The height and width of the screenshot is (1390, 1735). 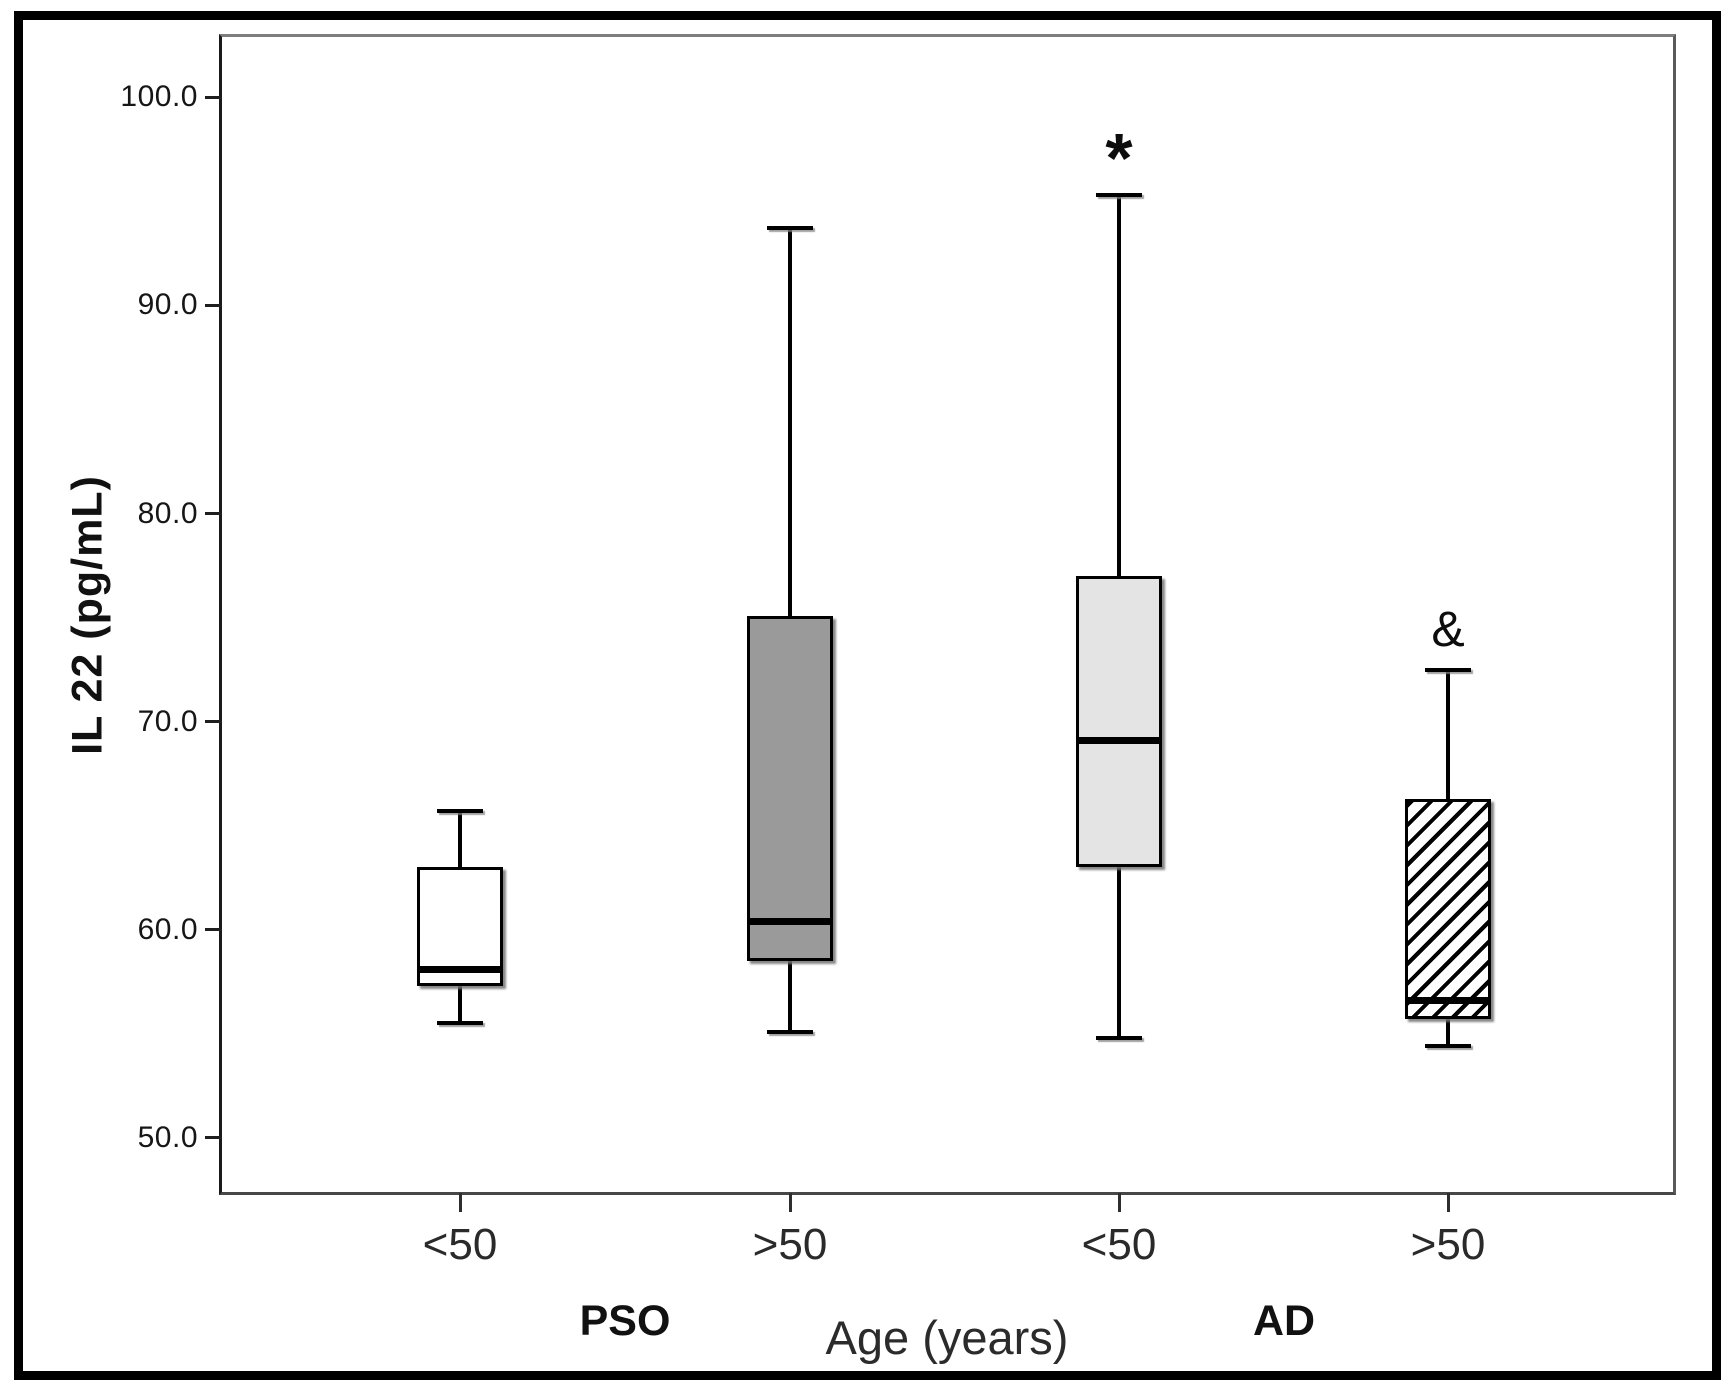 I want to click on y-axis-tick-label: 90.0, so click(x=167, y=305).